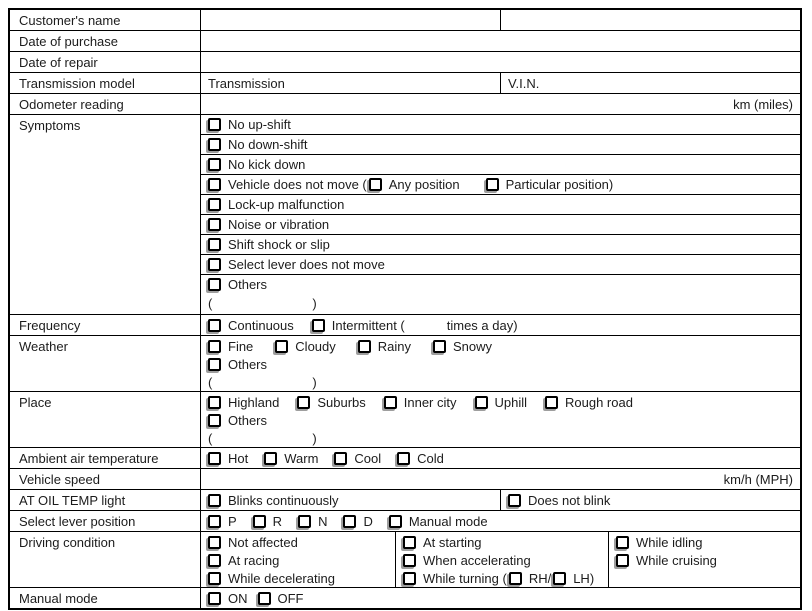 The width and height of the screenshot is (812, 611). What do you see at coordinates (622, 560) in the screenshot?
I see `checkbox-while-cruising` at bounding box center [622, 560].